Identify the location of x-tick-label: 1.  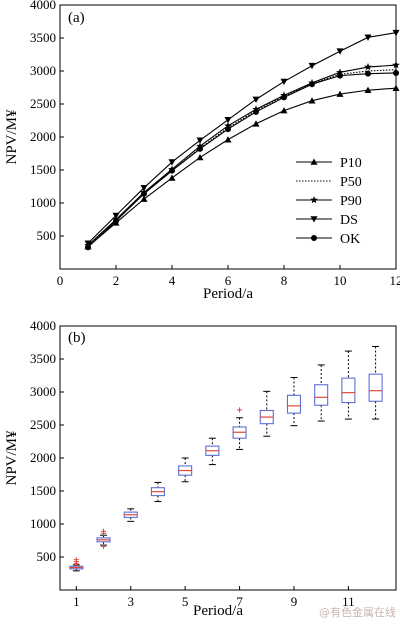
(76, 601).